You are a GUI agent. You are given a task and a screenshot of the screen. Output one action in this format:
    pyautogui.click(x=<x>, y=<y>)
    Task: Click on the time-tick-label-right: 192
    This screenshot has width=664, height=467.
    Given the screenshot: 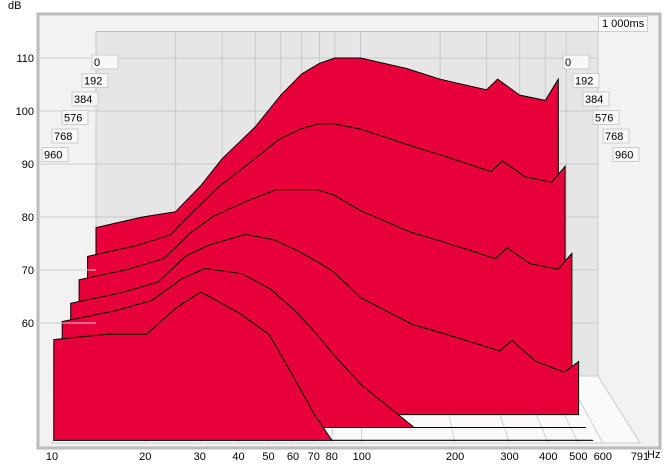 What is the action you would take?
    pyautogui.click(x=584, y=82)
    